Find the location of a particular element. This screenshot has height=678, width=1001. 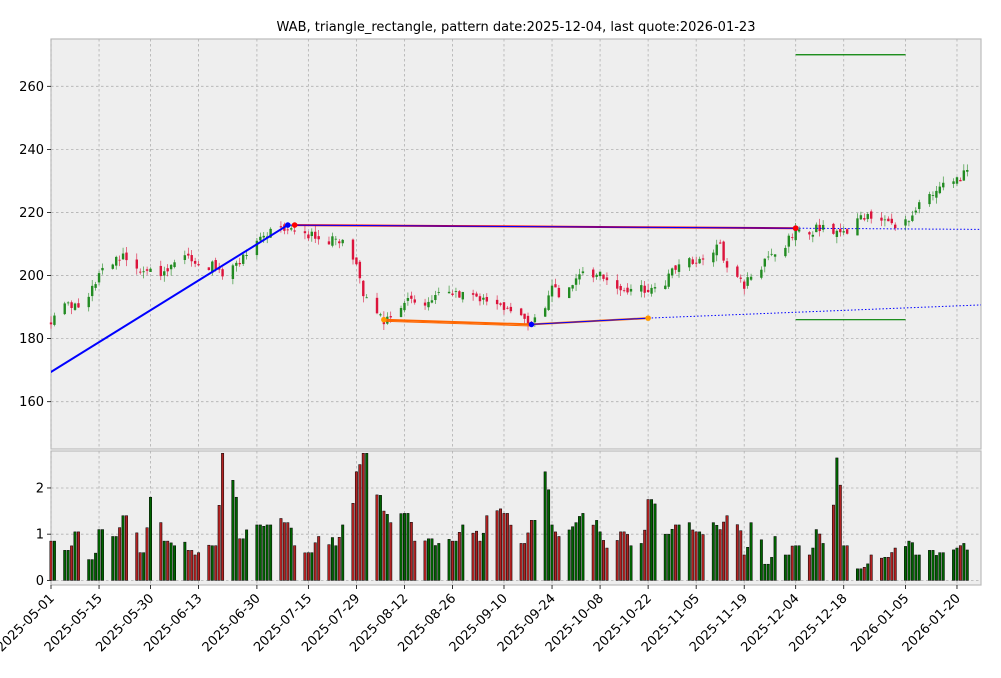

price-tick-label: 240 is located at coordinates (31, 150).